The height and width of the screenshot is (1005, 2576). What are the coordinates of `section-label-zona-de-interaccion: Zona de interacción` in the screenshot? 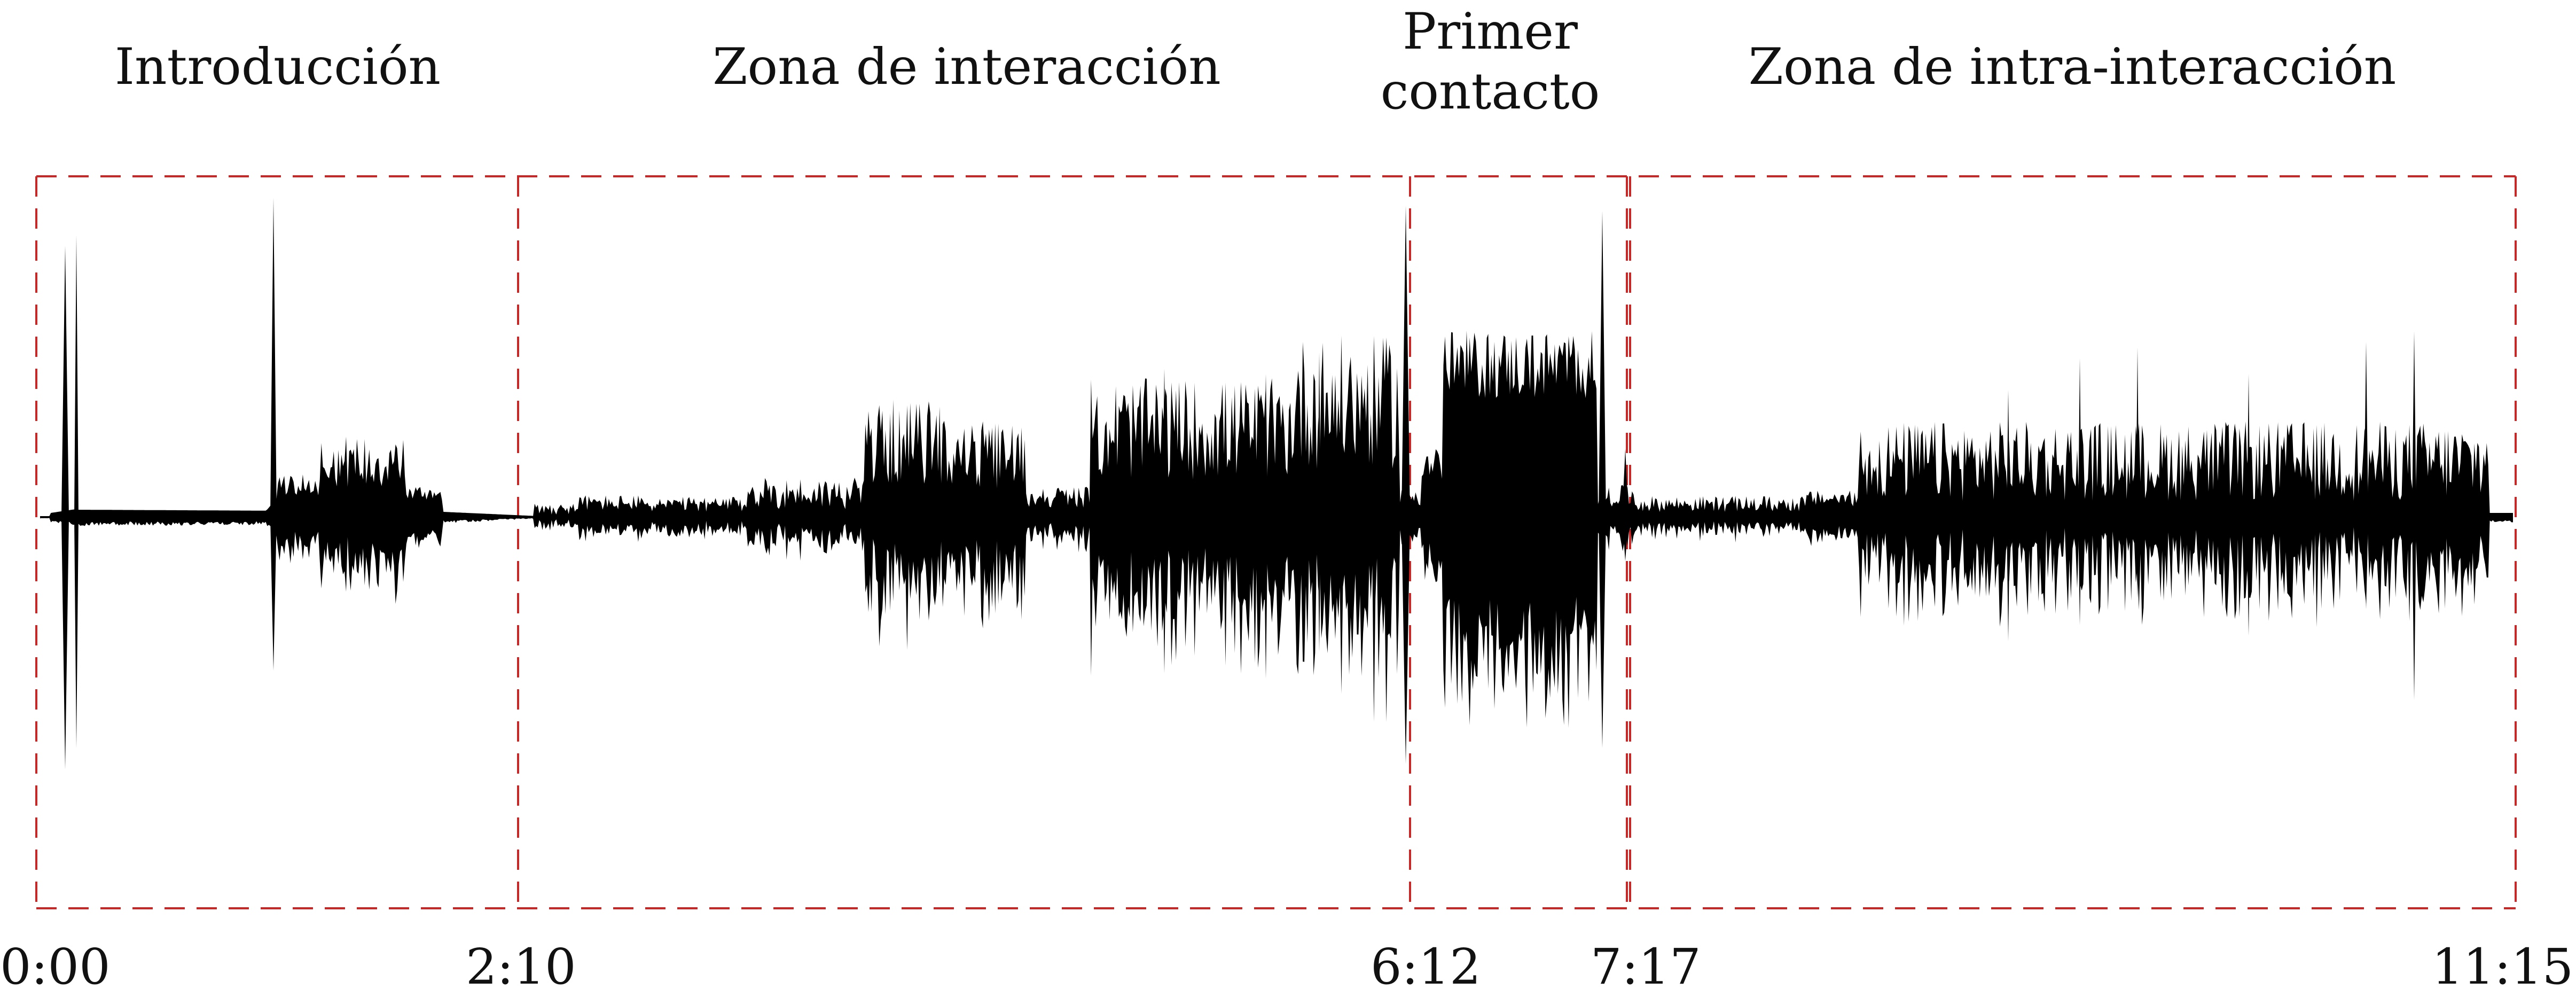 It's located at (966, 67).